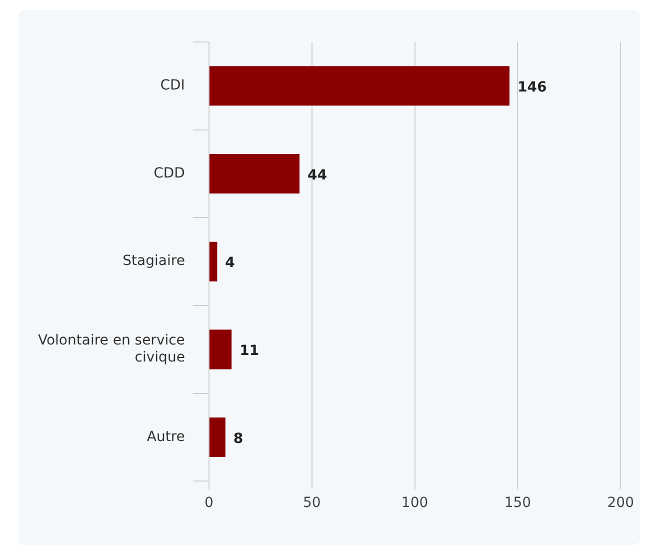 This screenshot has width=649, height=554. Describe the element at coordinates (250, 351) in the screenshot. I see `data-label: 11` at that location.